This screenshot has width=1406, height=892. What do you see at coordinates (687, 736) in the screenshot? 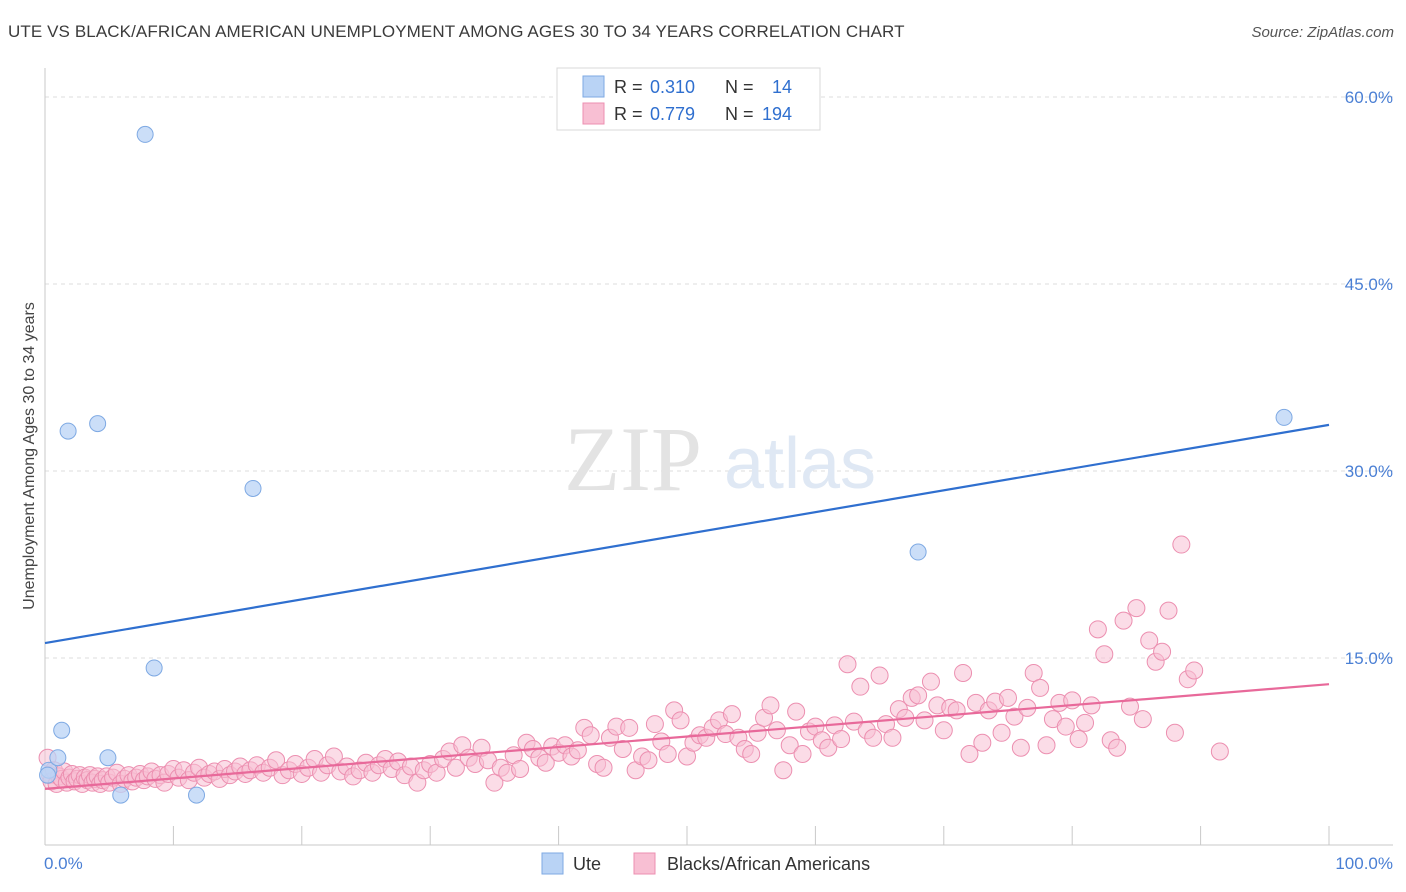
I see `trend-line-blacks` at bounding box center [687, 736].